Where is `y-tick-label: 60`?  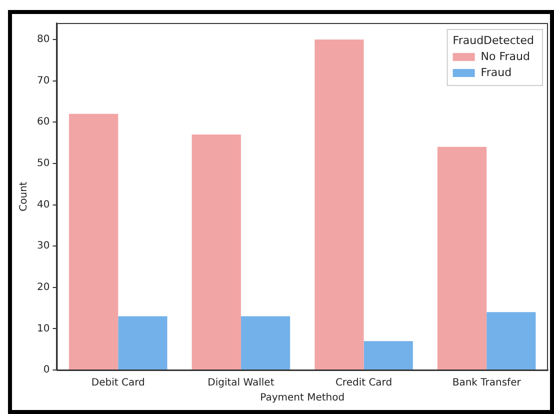
y-tick-label: 60 is located at coordinates (43, 122).